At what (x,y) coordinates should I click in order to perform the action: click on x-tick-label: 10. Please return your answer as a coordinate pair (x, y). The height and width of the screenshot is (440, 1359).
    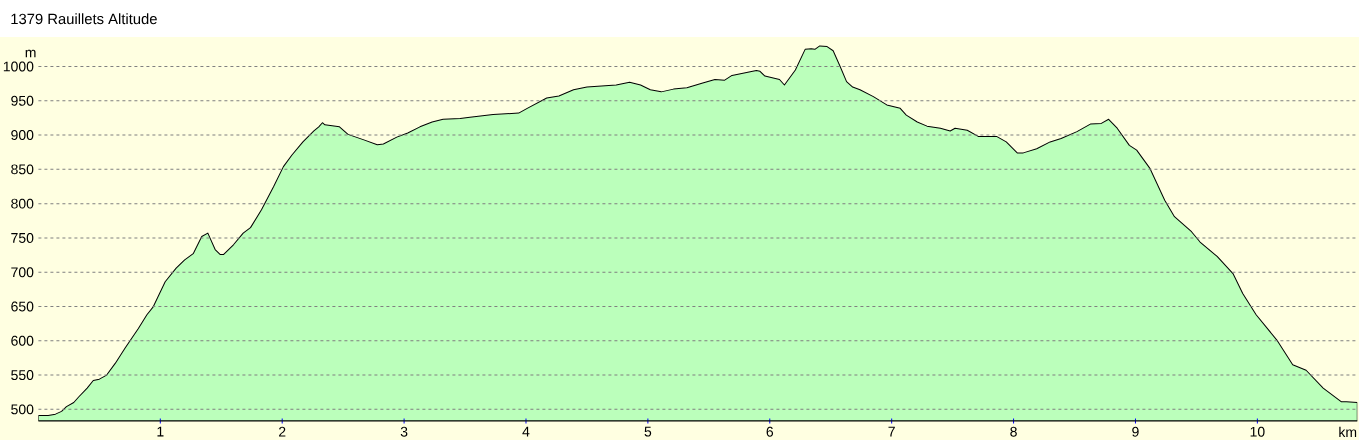
    Looking at the image, I should click on (1257, 431).